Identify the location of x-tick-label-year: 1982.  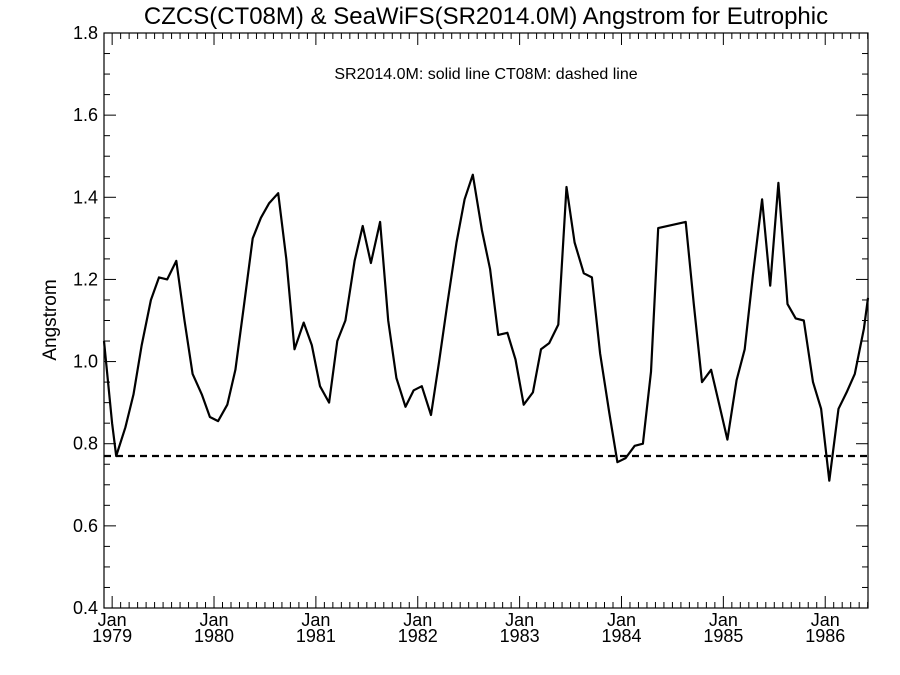
(418, 636).